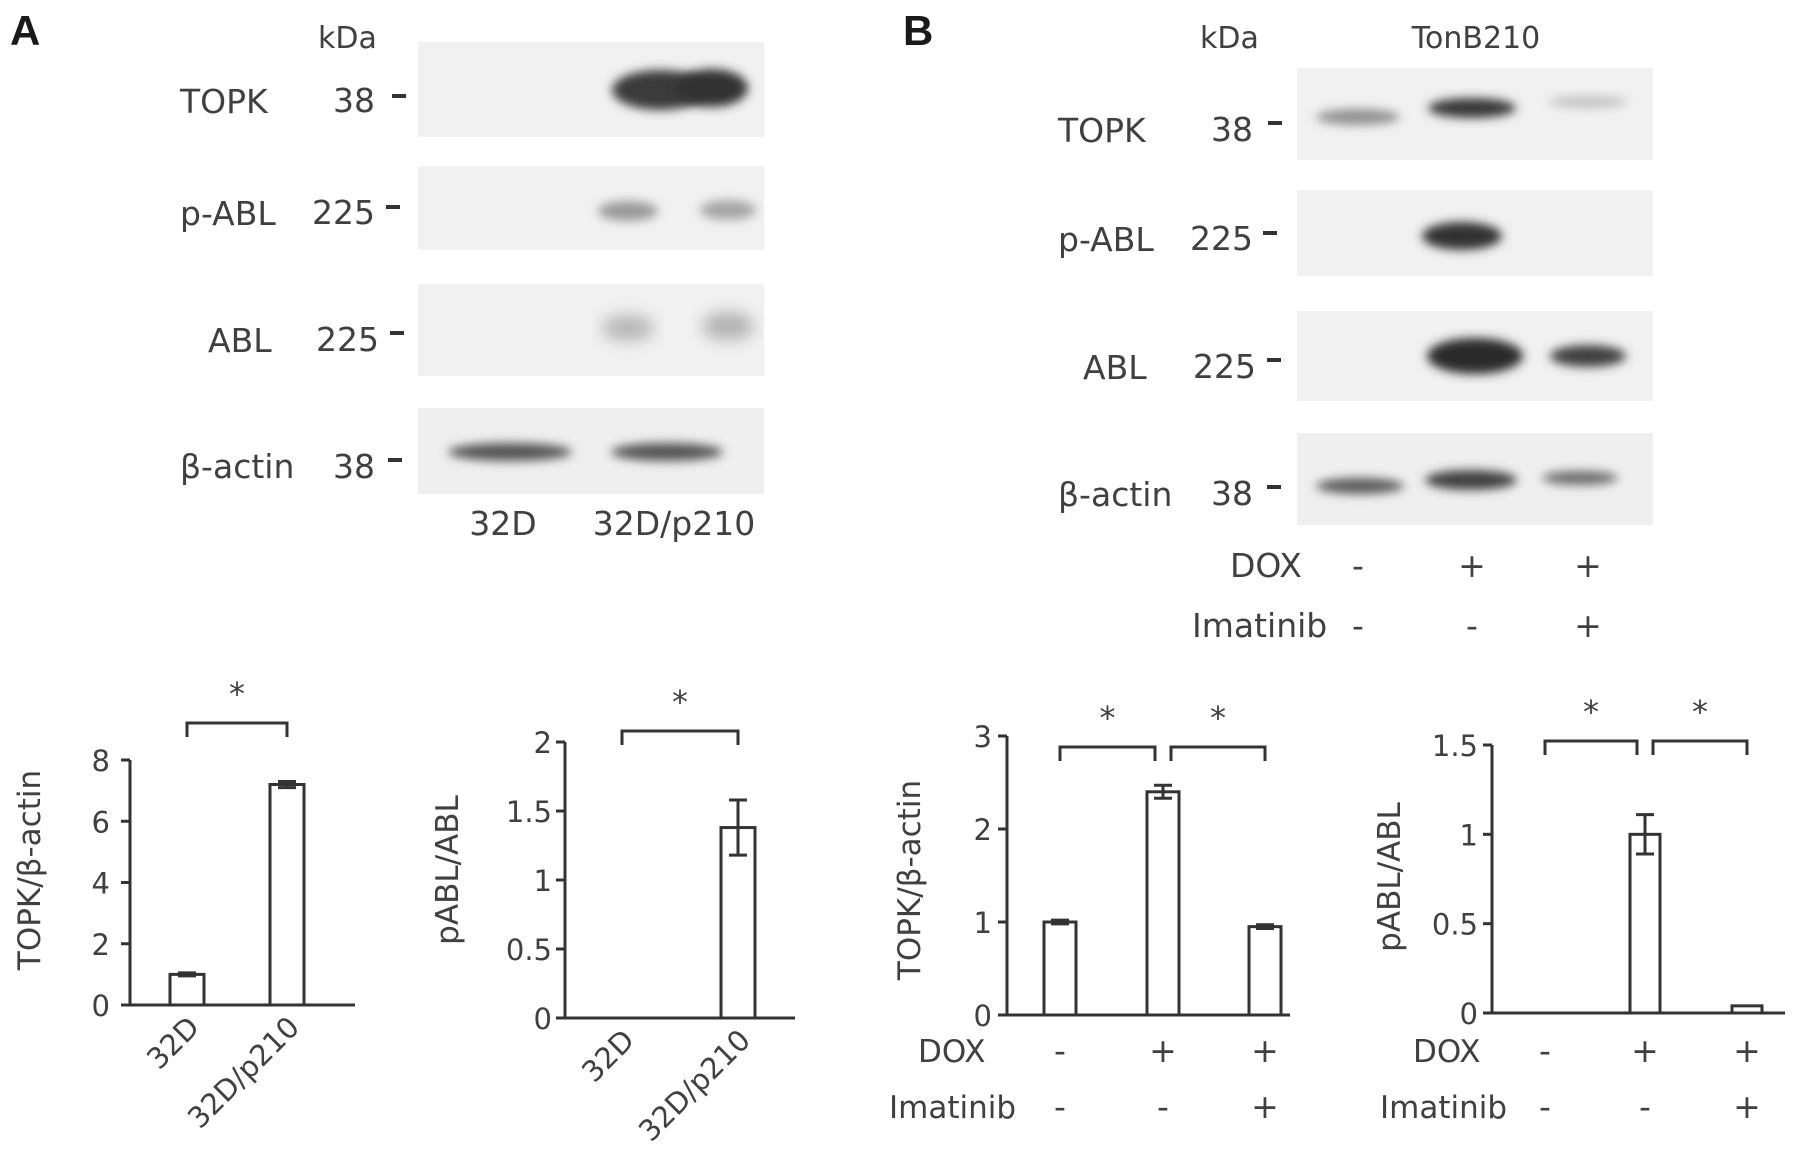  Describe the element at coordinates (228, 213) in the screenshot. I see `panel-a-protein-label: p-ABL` at that location.